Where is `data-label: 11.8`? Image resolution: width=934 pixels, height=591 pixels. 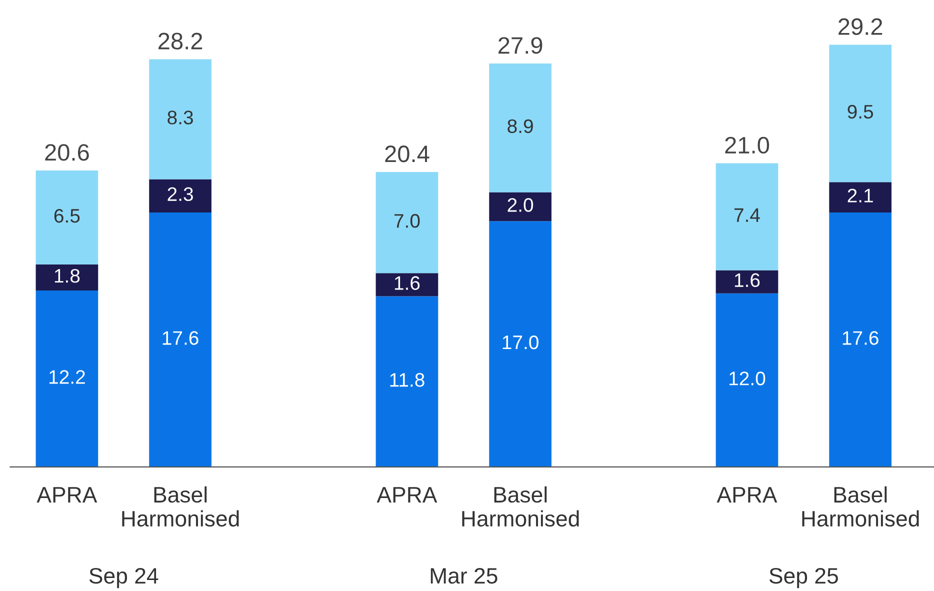 data-label: 11.8 is located at coordinates (407, 380).